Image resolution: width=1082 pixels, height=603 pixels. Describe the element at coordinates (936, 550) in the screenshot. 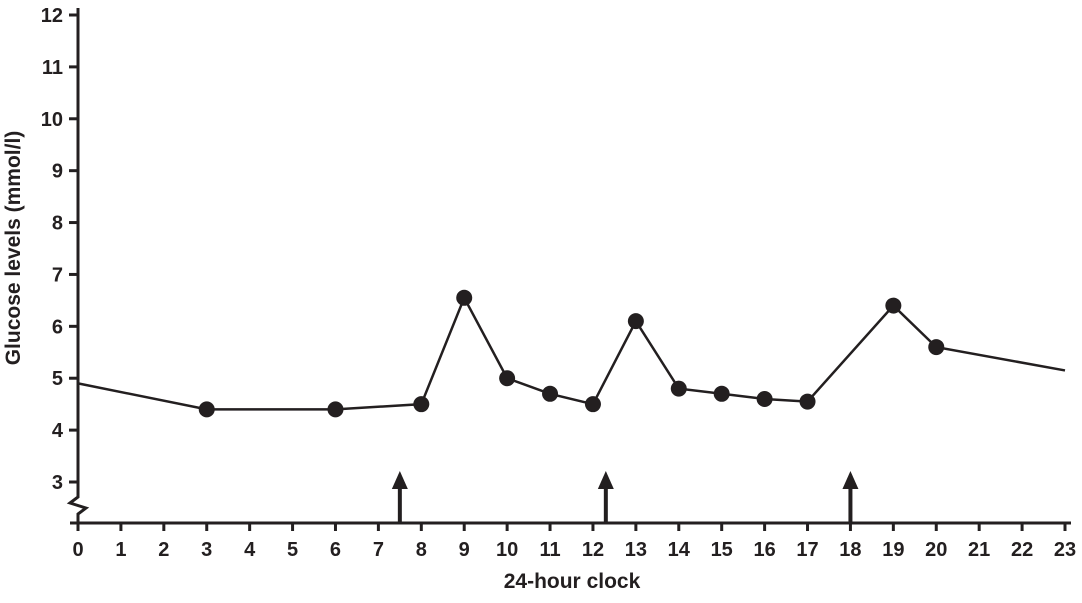

I see `x-tick-label: 20` at that location.